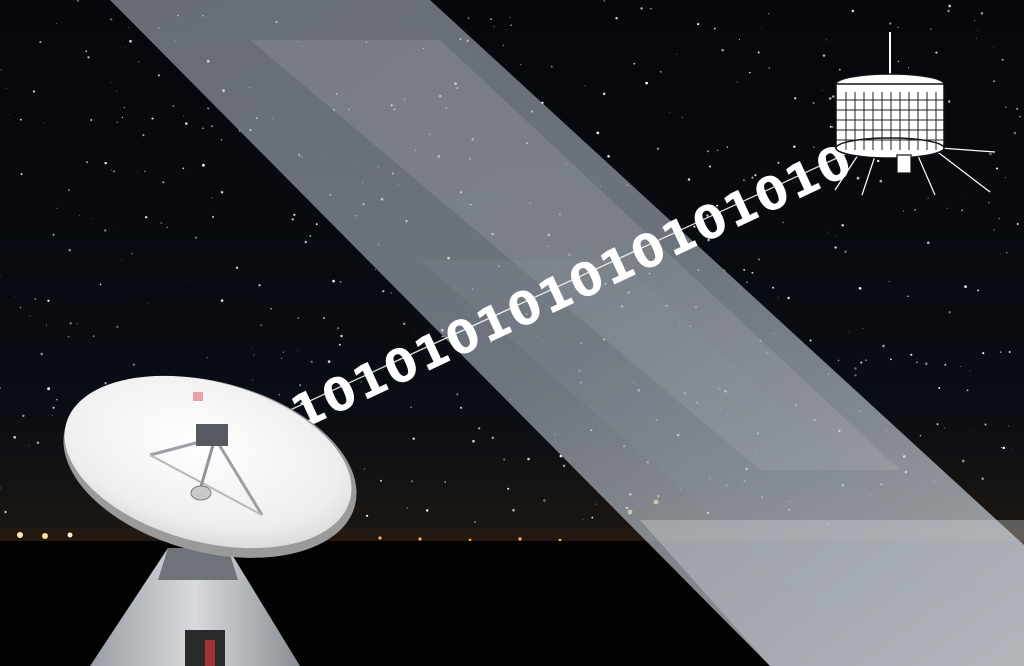 Image resolution: width=1024 pixels, height=666 pixels. I want to click on satellite-icon, so click(915, 114).